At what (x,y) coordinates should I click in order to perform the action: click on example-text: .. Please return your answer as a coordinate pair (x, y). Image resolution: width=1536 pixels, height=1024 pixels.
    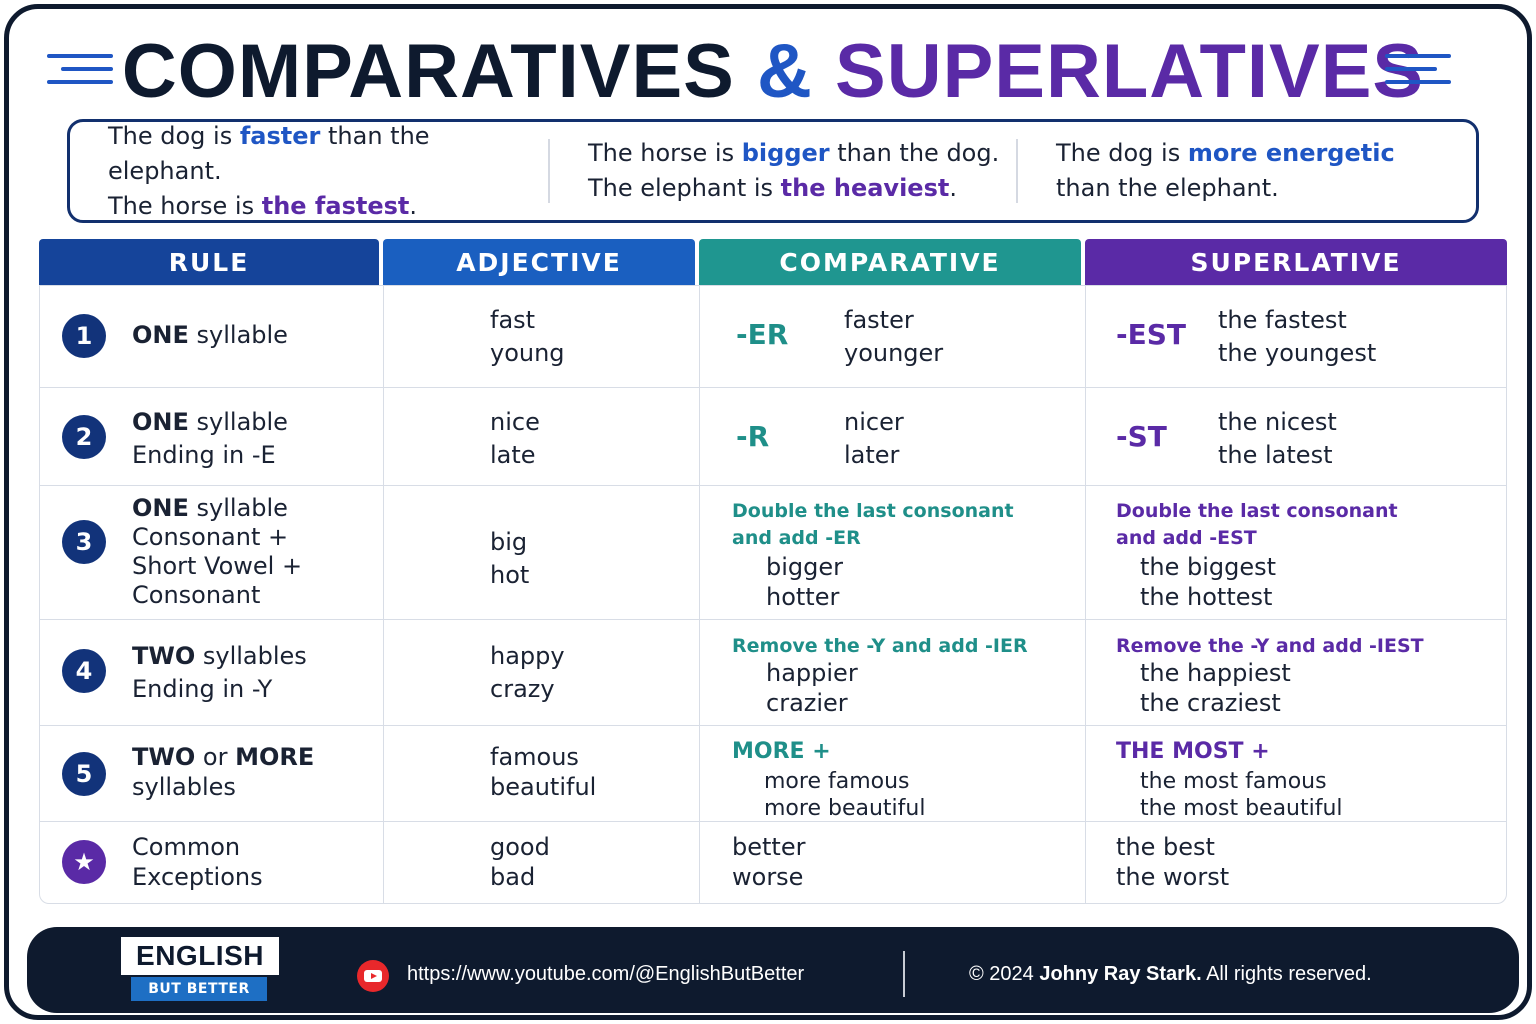
    Looking at the image, I should click on (953, 188).